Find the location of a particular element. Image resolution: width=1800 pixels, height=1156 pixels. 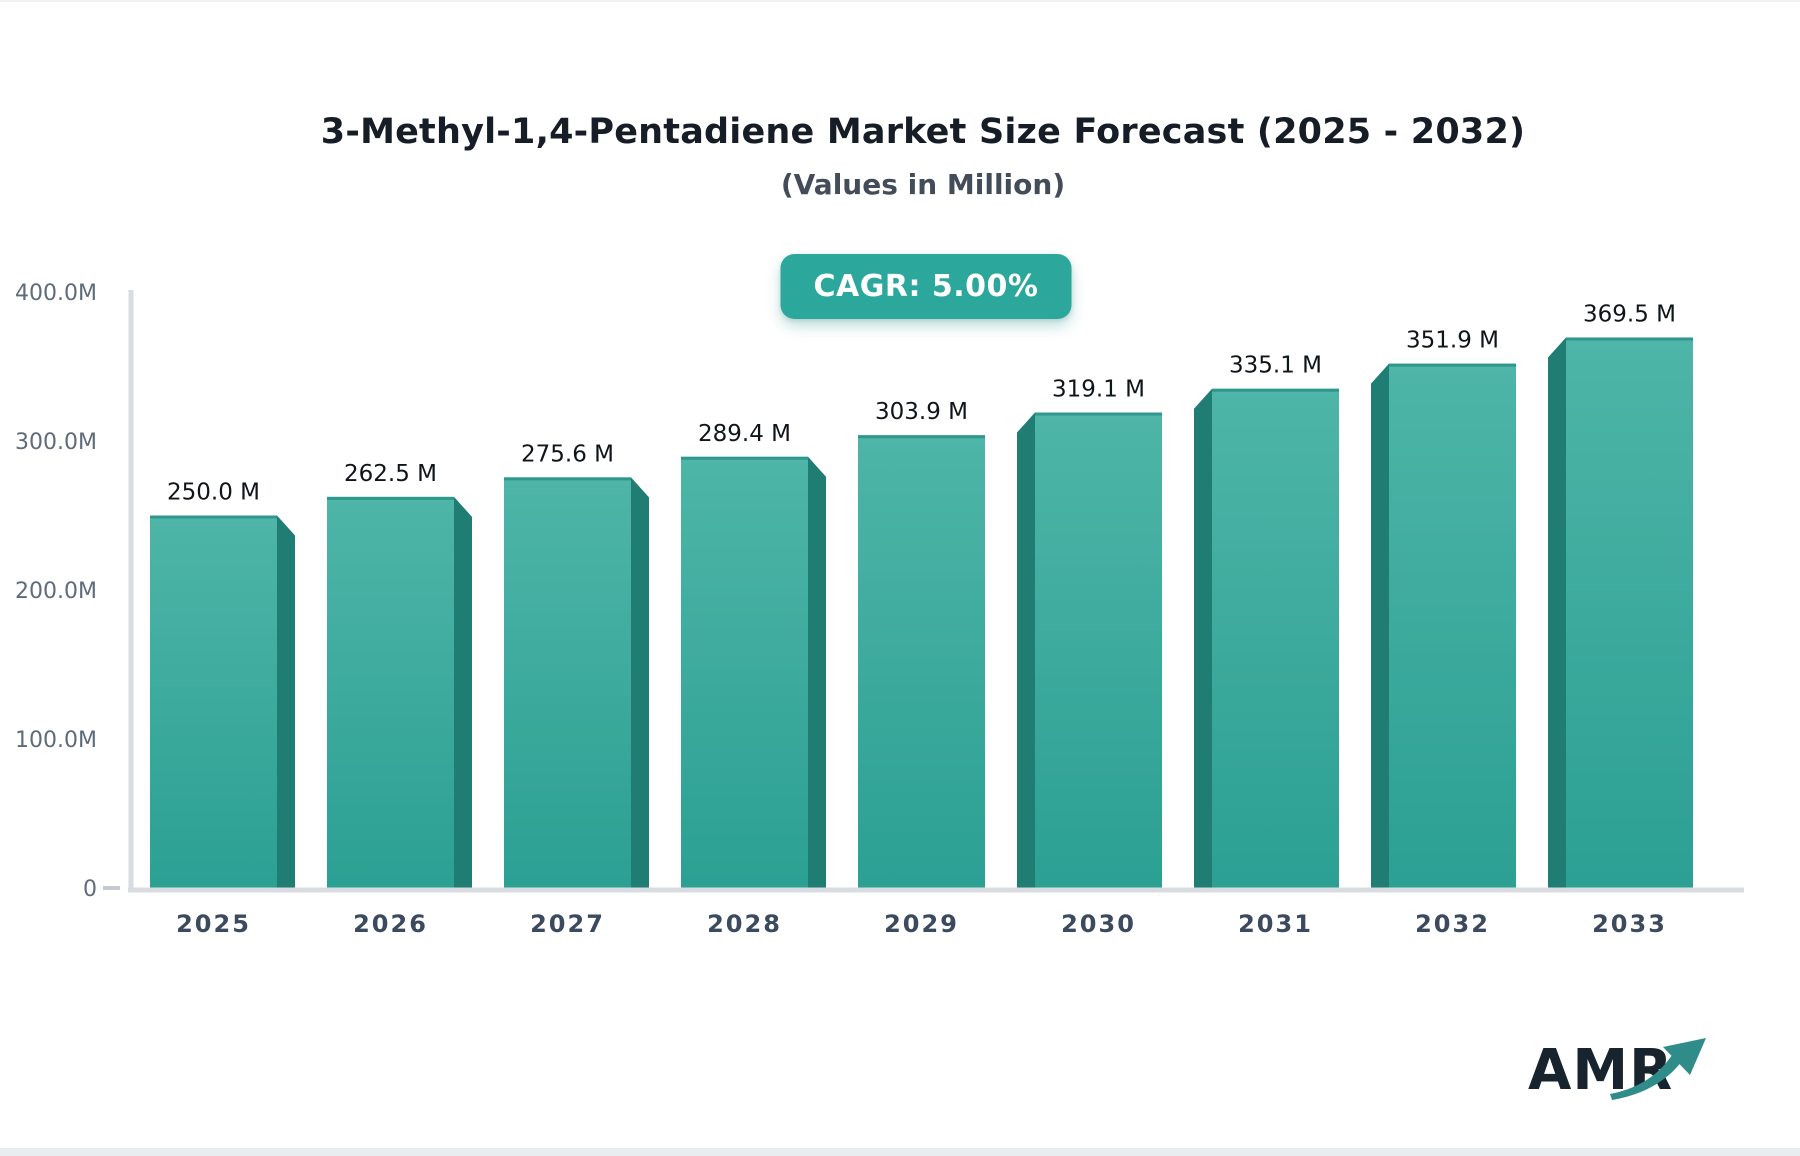

bar-side-2032 is located at coordinates (1380, 625).